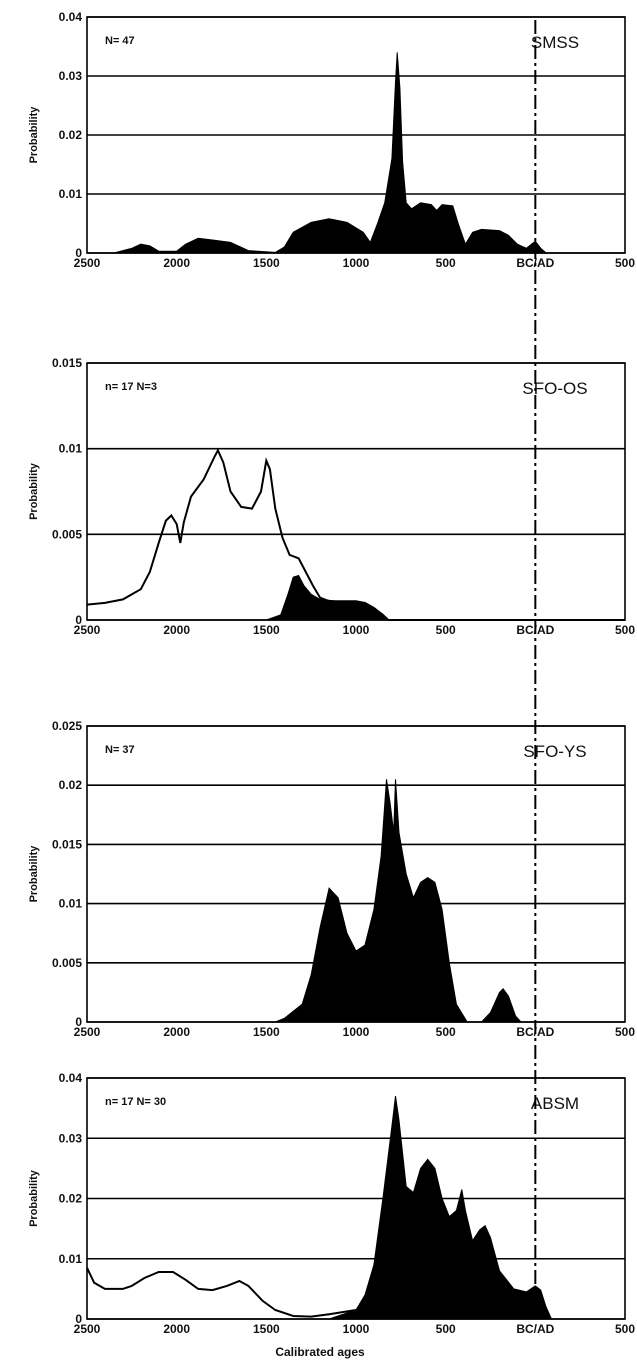 This screenshot has width=637, height=1360. I want to click on panel-title: SMSS, so click(555, 42).